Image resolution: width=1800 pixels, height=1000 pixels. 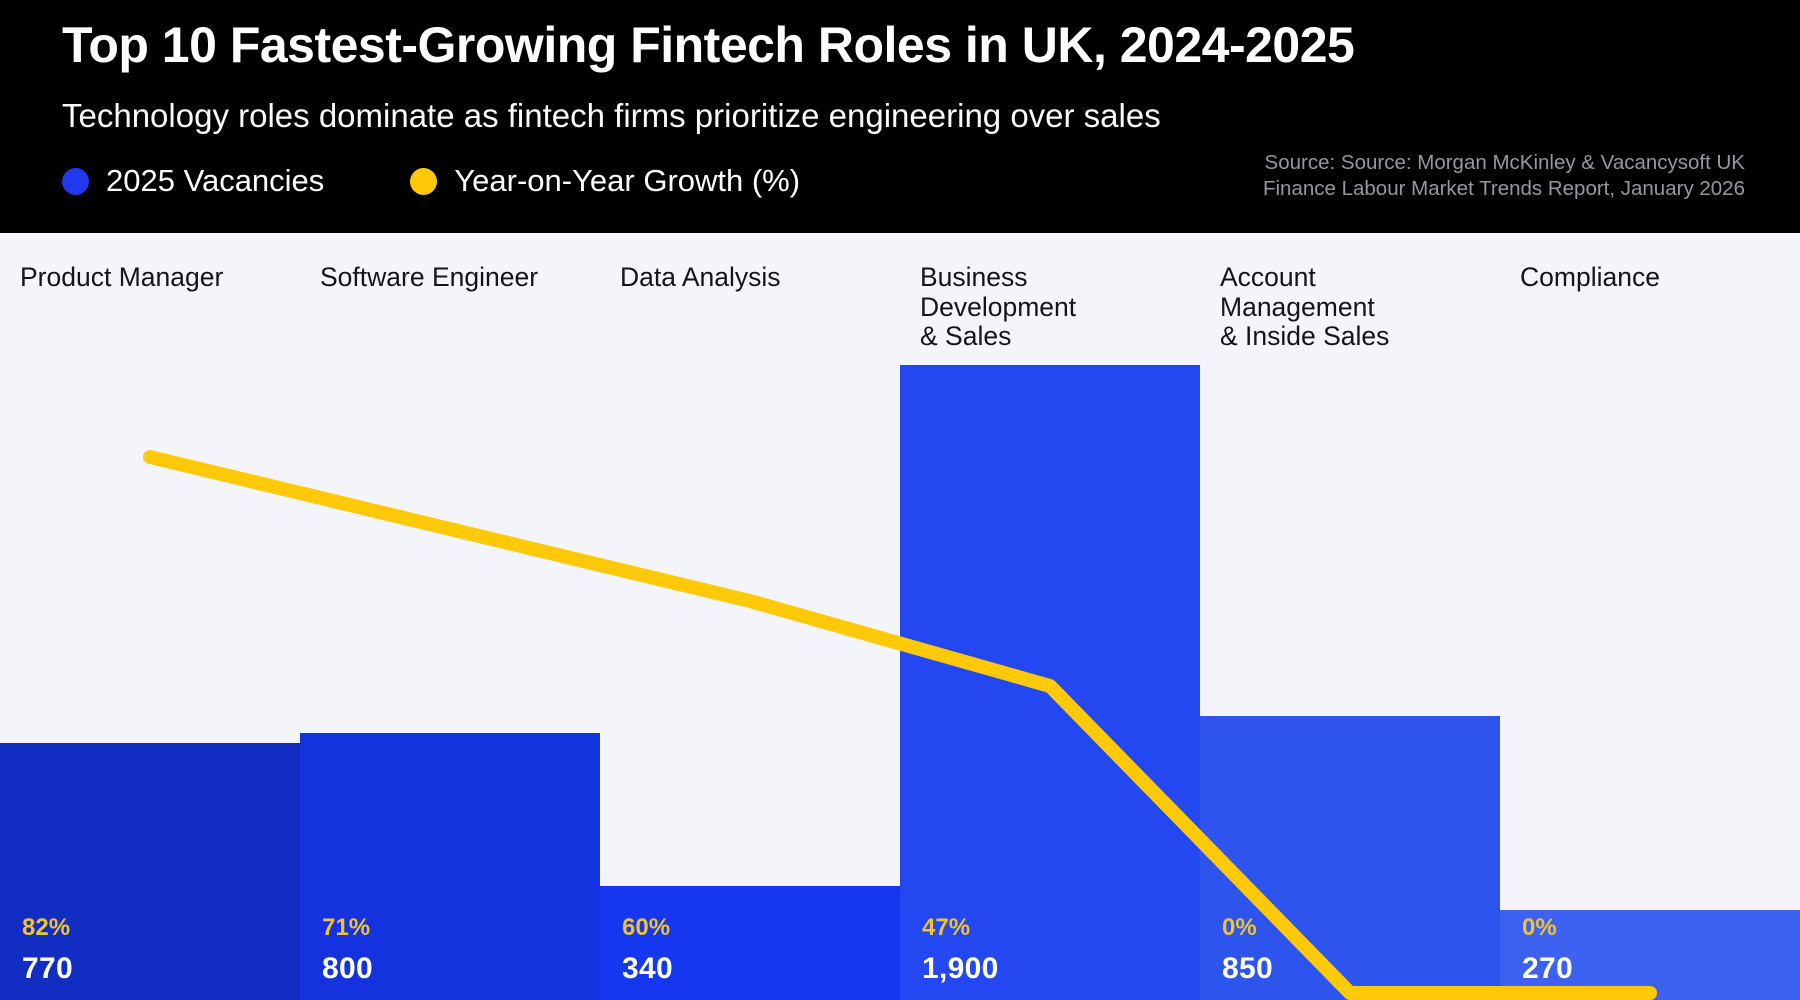 I want to click on growth-pct-label: 47%, so click(x=946, y=927).